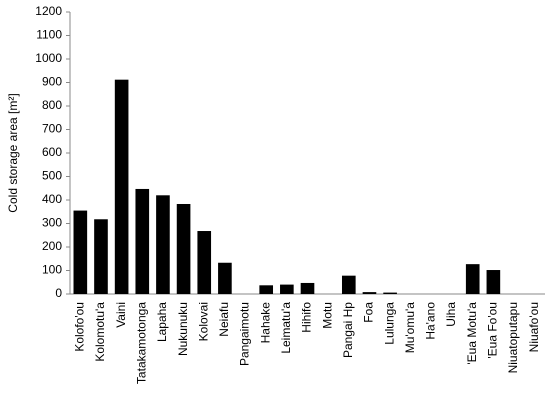  I want to click on x-tick-label: Foa, so click(369, 312).